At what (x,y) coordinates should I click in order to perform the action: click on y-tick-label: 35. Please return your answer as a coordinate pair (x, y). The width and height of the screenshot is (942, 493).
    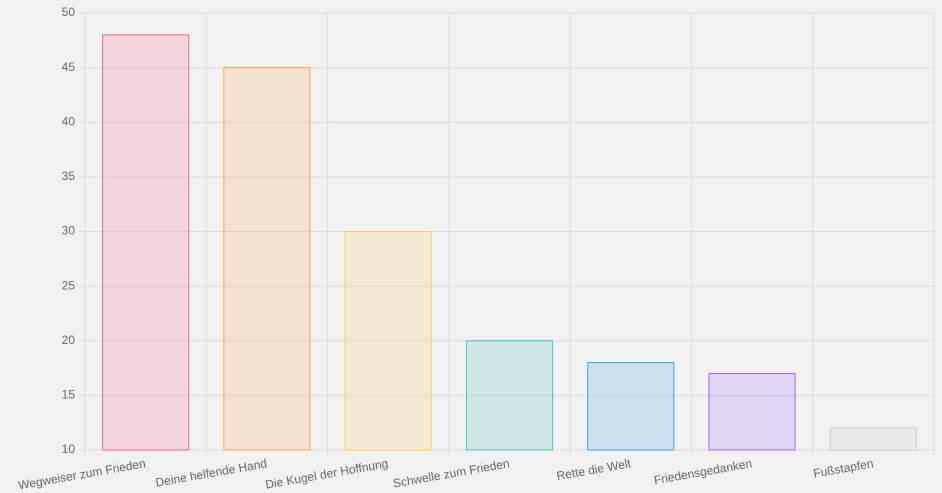
    Looking at the image, I should click on (69, 176).